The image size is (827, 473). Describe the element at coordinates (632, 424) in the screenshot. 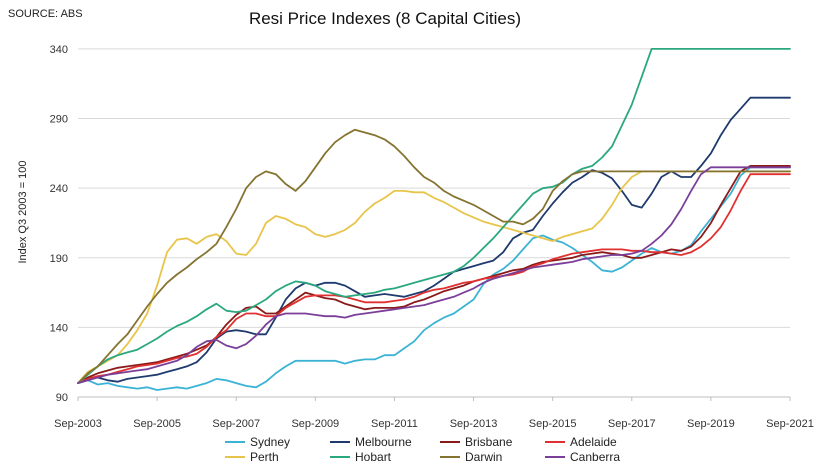

I see `x-tick-label: Sep-2017` at that location.